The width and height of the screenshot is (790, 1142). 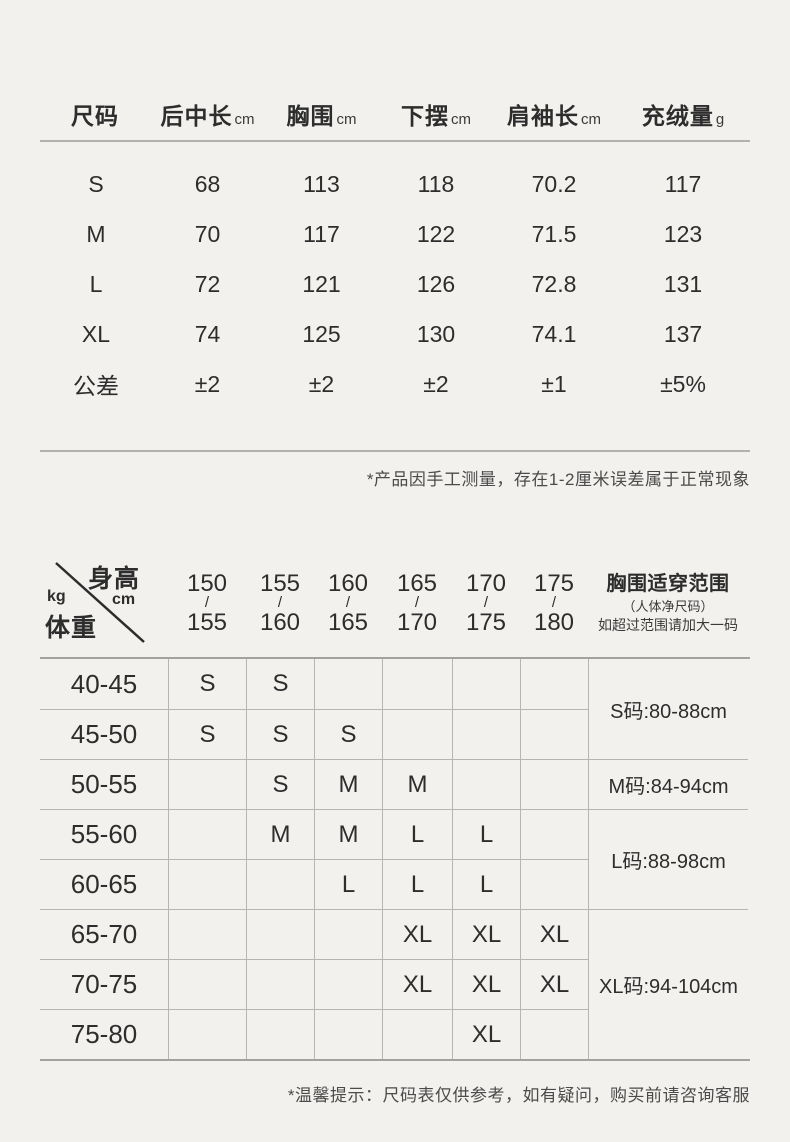 What do you see at coordinates (207, 333) in the screenshot?
I see `measurement-value: 74` at bounding box center [207, 333].